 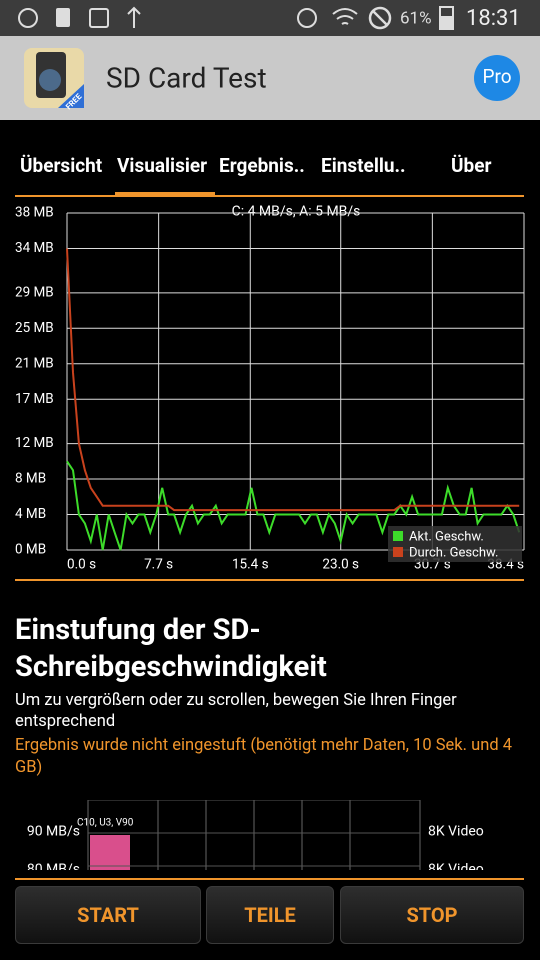 I want to click on x-tick-label: 23.0 s, so click(x=340, y=565).